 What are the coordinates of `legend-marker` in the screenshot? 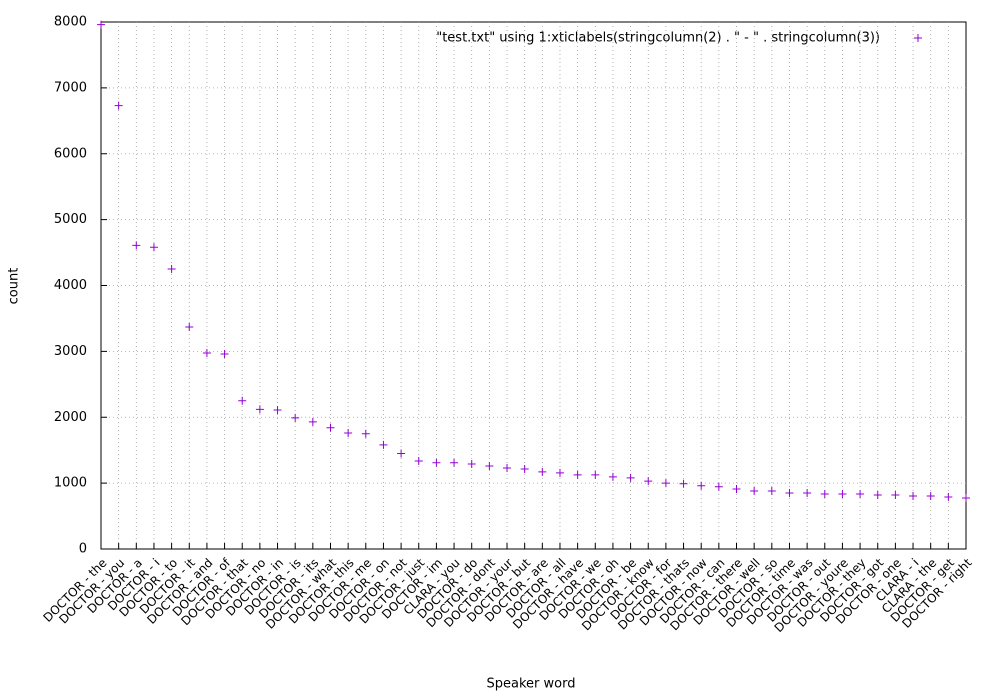 It's located at (918, 38).